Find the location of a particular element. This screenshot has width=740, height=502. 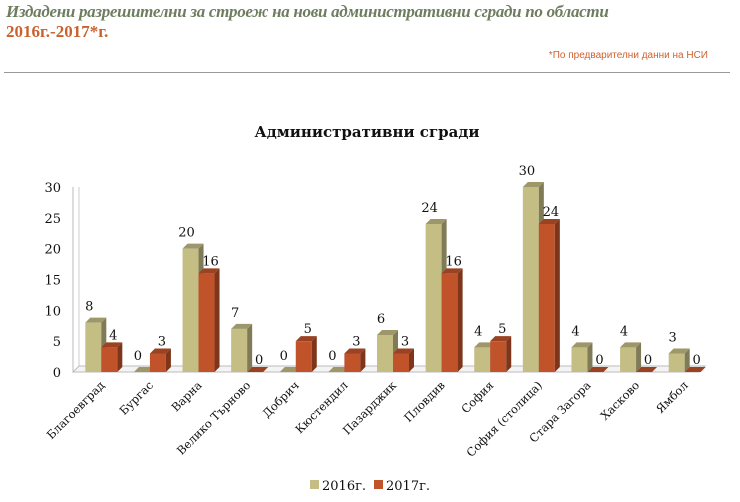

x-tick-label: Благоевград is located at coordinates (76, 410).